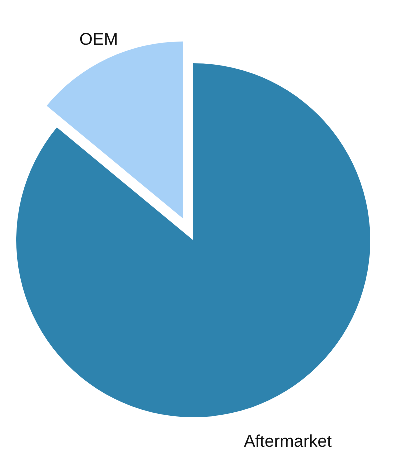 The height and width of the screenshot is (458, 420). What do you see at coordinates (288, 441) in the screenshot?
I see `slice-label: Aftermarket` at bounding box center [288, 441].